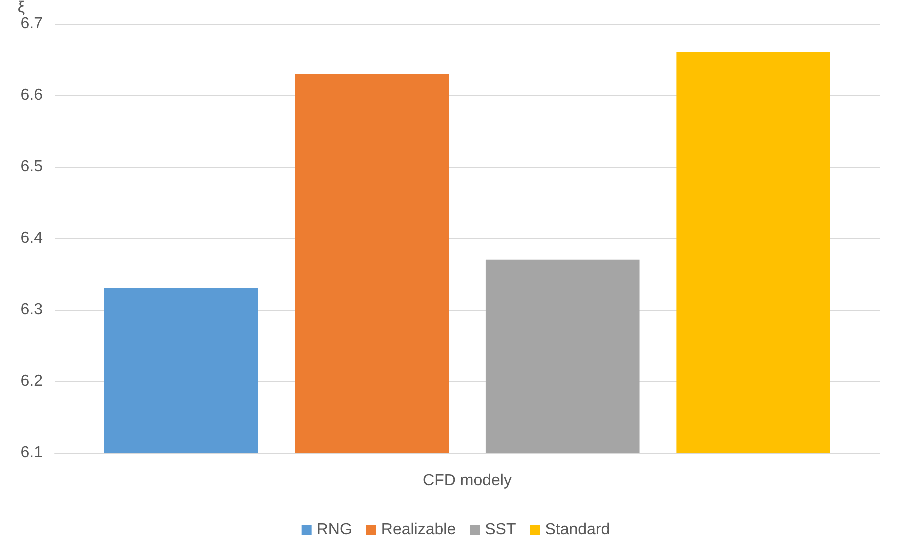 This screenshot has width=912, height=551. I want to click on y-tick-label: 6.6, so click(32, 95).